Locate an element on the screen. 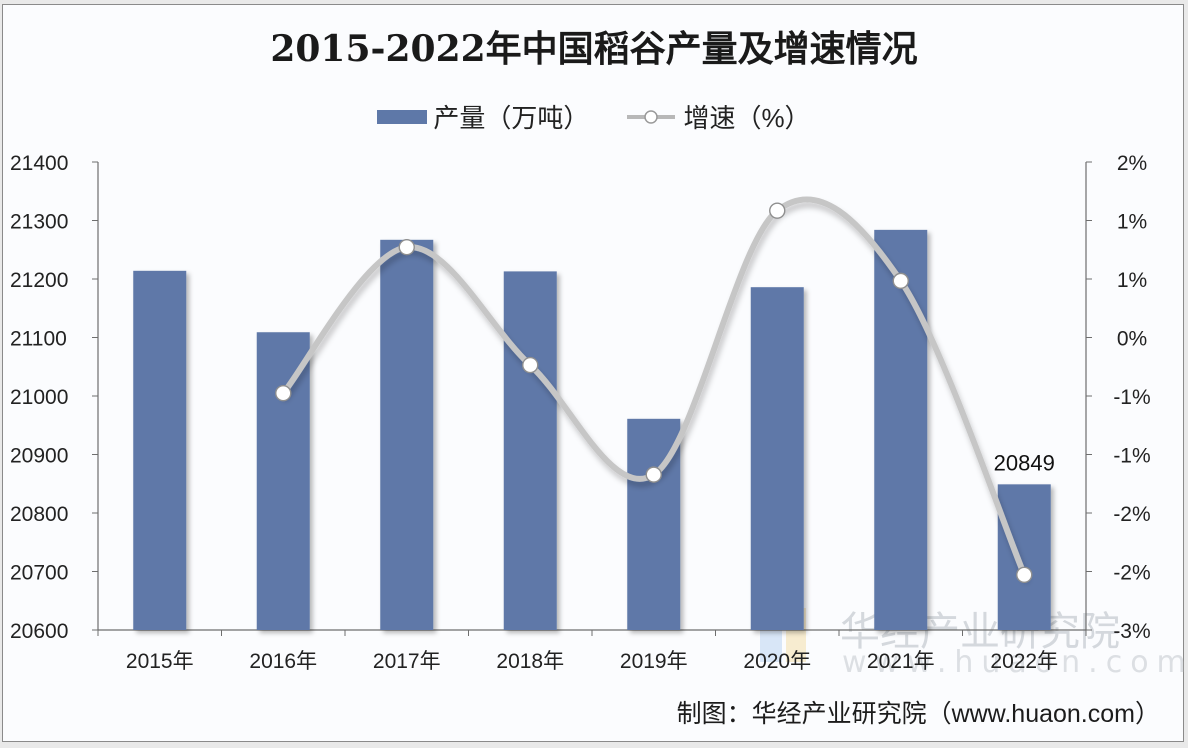  line-marker-swatch-icon is located at coordinates (651, 116).